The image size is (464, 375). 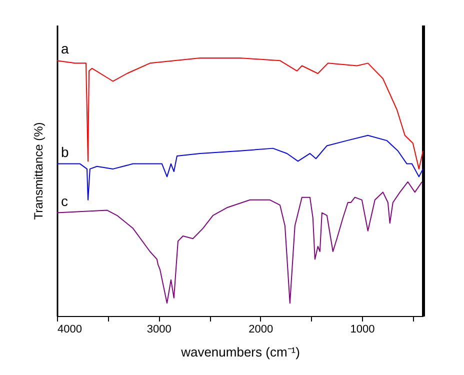 What do you see at coordinates (64, 200) in the screenshot?
I see `series-label: c` at bounding box center [64, 200].